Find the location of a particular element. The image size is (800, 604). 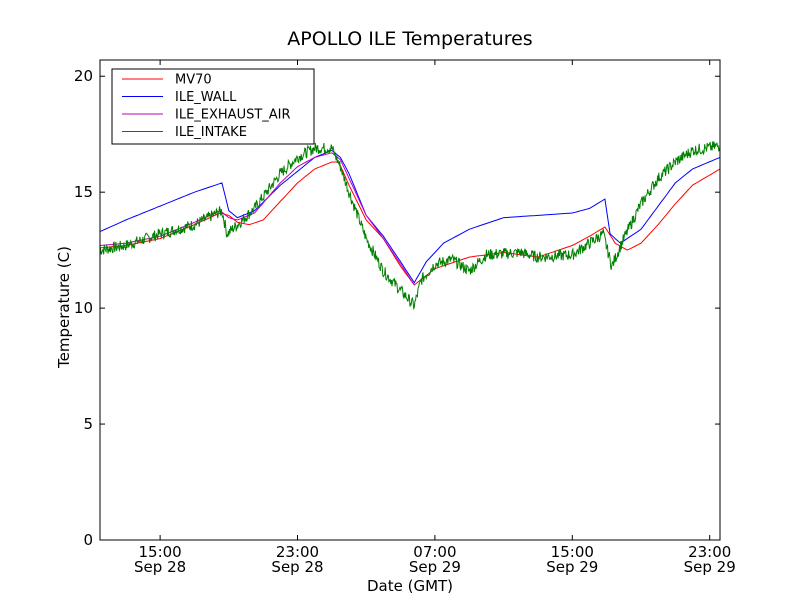

y-tick-label: 20 is located at coordinates (83, 76).